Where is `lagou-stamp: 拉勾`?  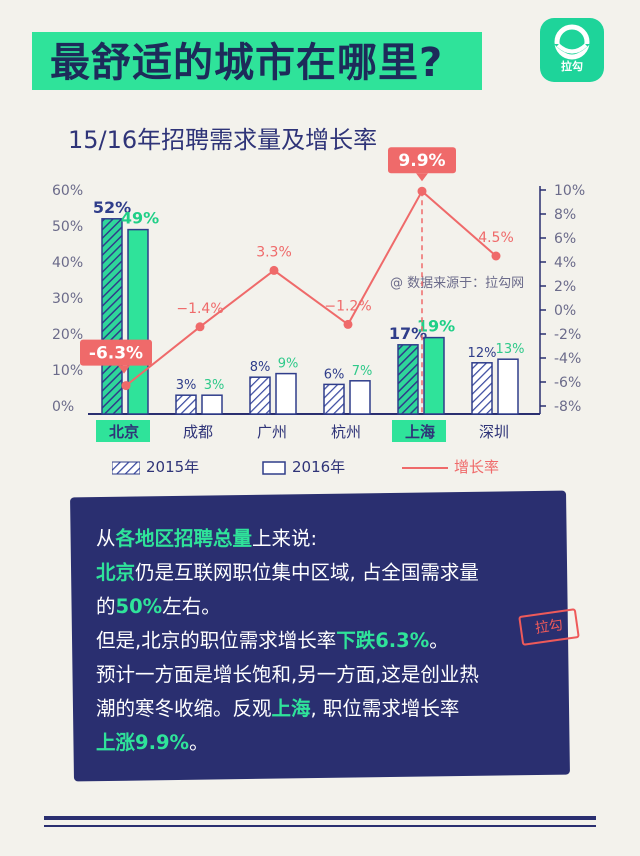
lagou-stamp: 拉勾 is located at coordinates (549, 627).